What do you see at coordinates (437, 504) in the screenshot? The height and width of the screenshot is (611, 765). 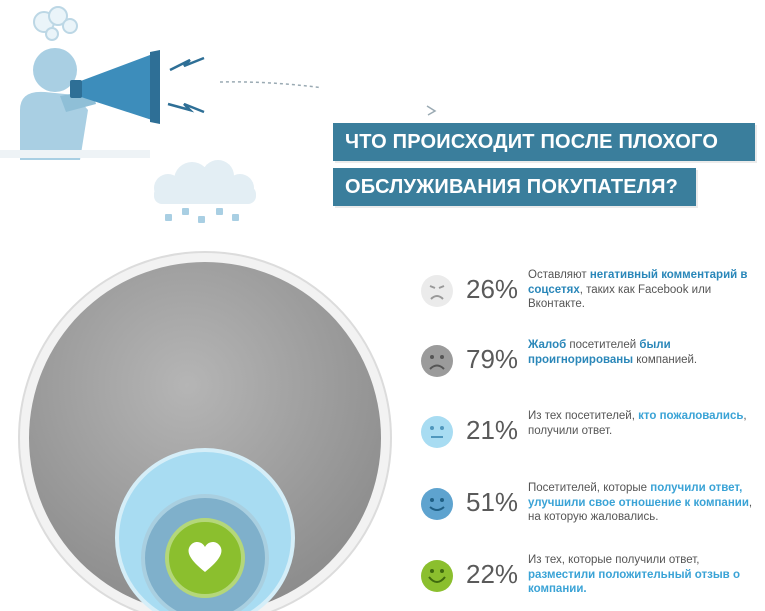 I see `slight-smile-face-icon` at bounding box center [437, 504].